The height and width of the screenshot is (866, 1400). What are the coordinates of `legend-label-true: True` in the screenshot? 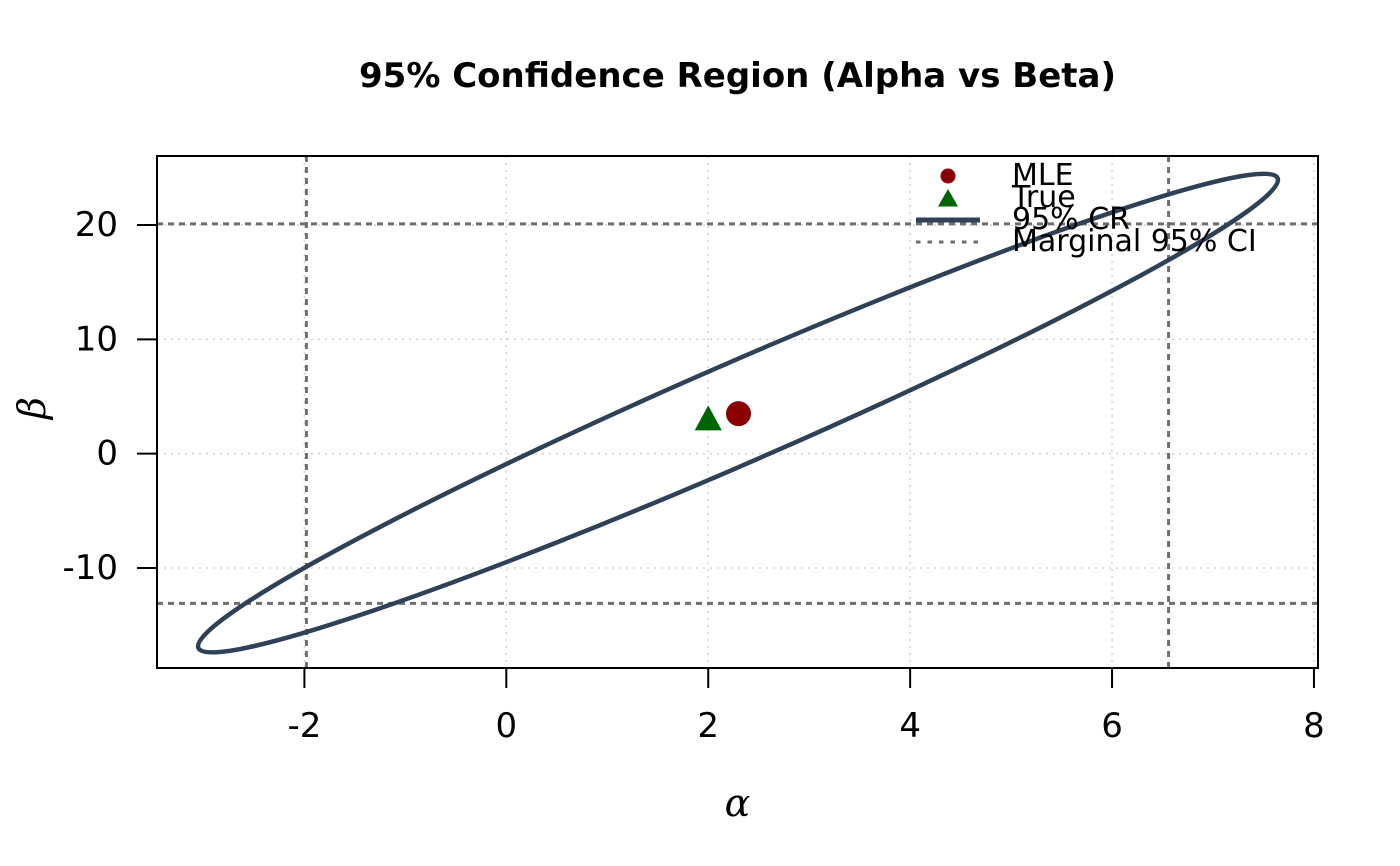 It's located at (1044, 197).